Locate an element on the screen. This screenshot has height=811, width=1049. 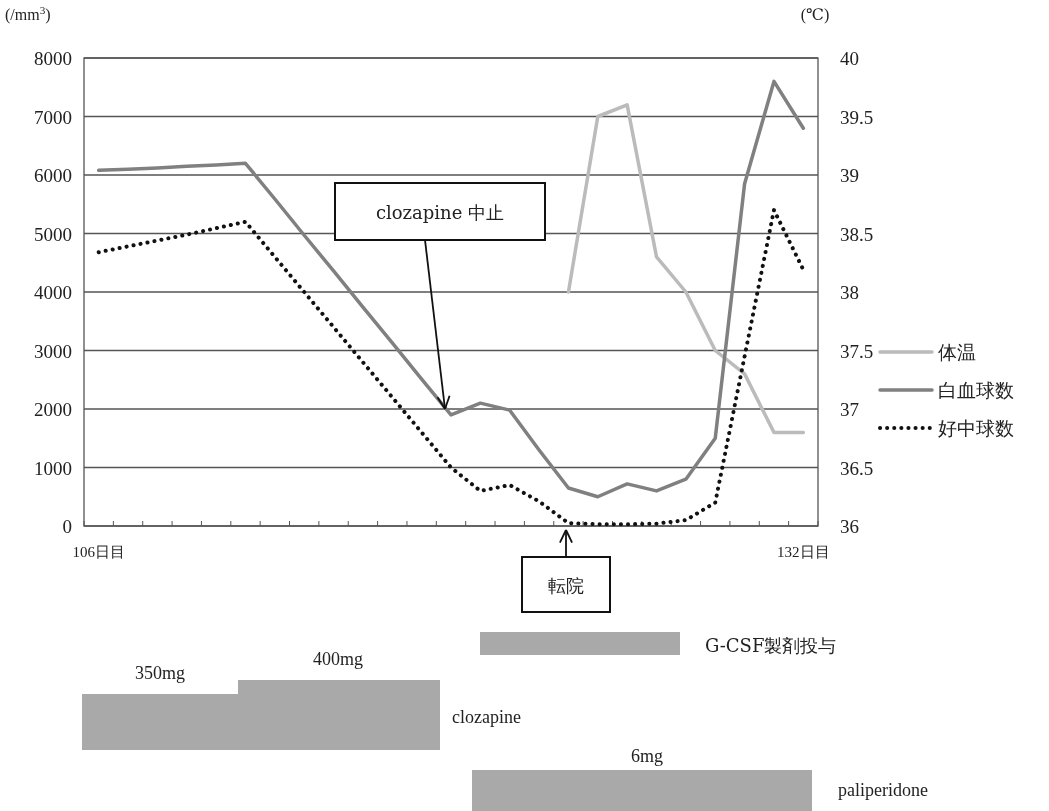
text: G-CSF製剤投与 is located at coordinates (771, 645).